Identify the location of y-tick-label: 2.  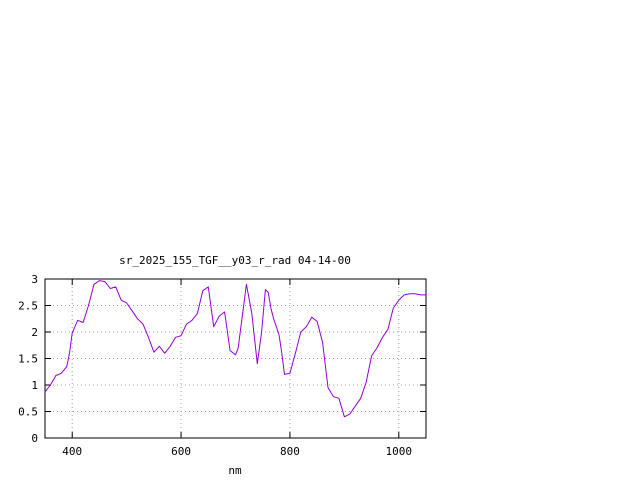
(34, 332).